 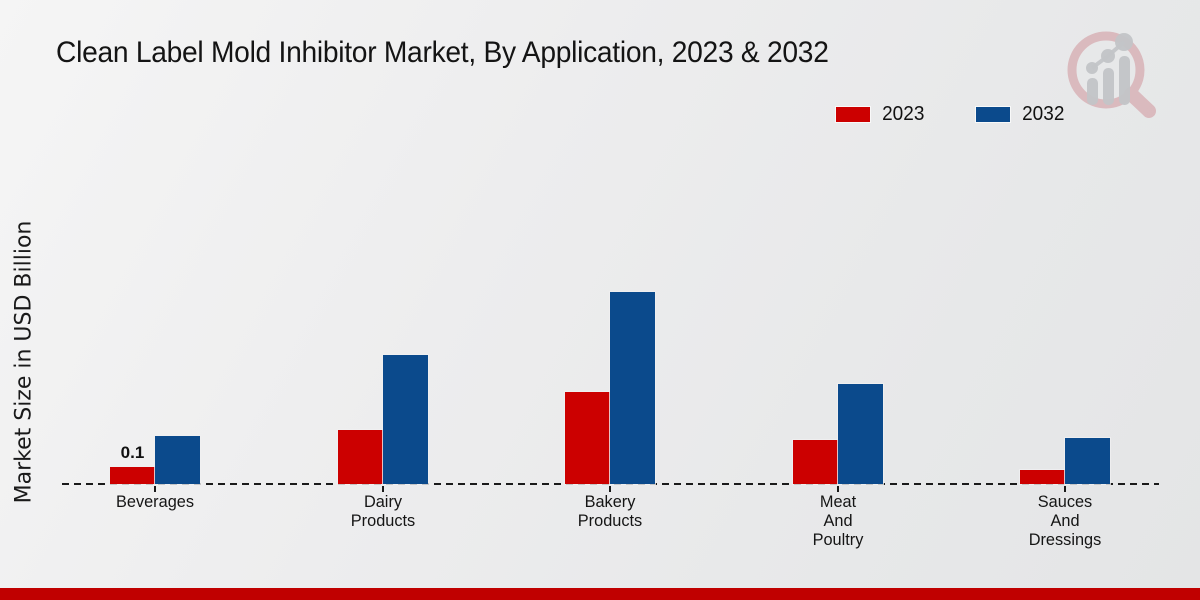 What do you see at coordinates (405, 419) in the screenshot?
I see `bar-2032-dairy-products` at bounding box center [405, 419].